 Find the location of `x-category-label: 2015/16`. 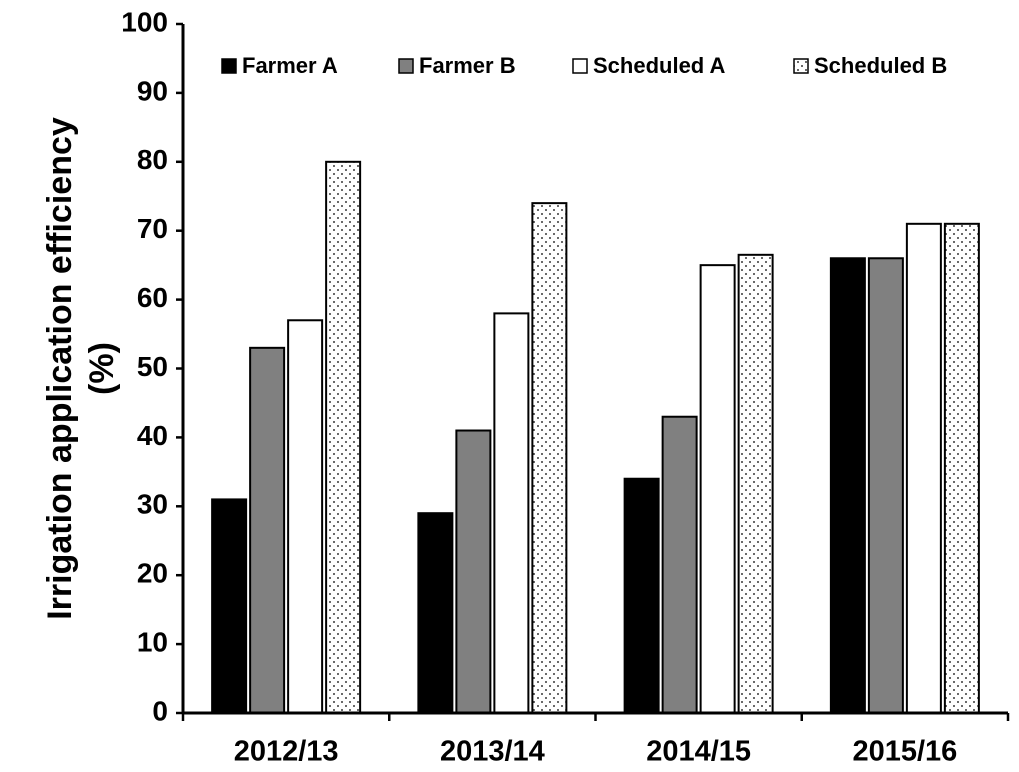

x-category-label: 2015/16 is located at coordinates (904, 751).